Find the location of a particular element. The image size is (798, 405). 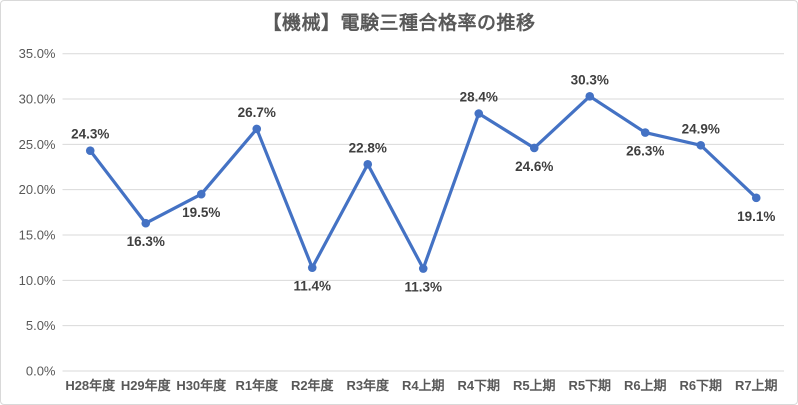

x-axis-tick-label: R1年度 is located at coordinates (257, 385).